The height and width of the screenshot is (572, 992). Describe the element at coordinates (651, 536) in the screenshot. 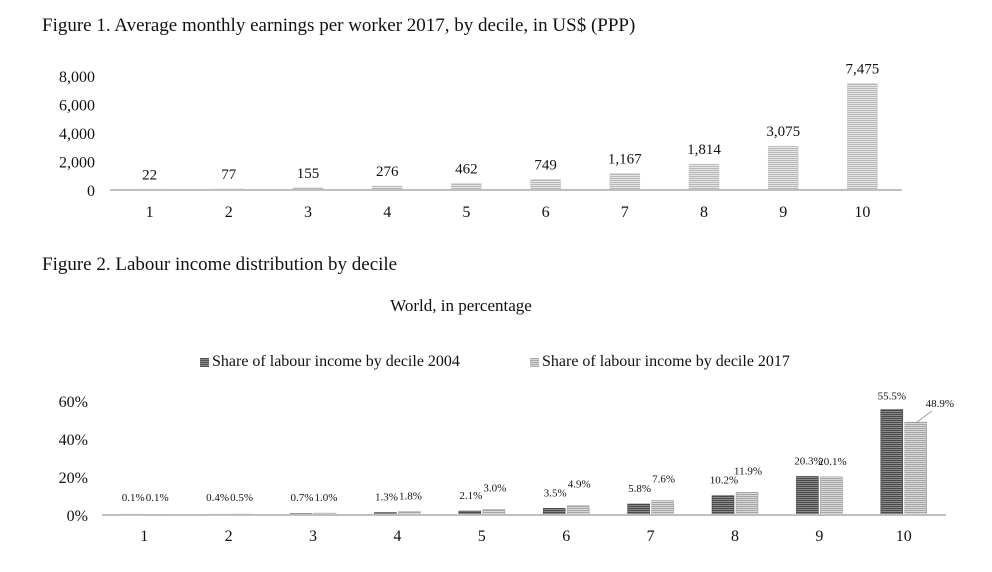

I see `fig2-xtick-label: 7` at that location.